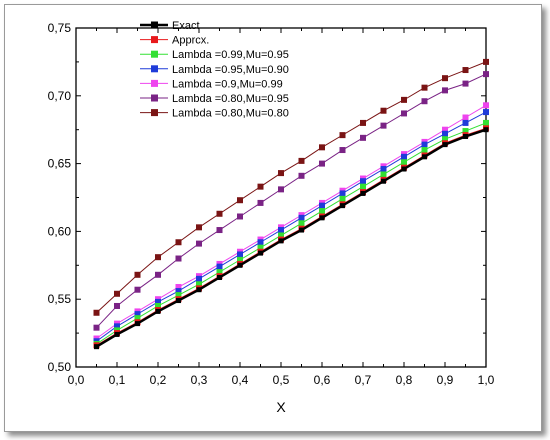 This screenshot has width=550, height=440. I want to click on y-tick-label: 0,75, so click(60, 28).